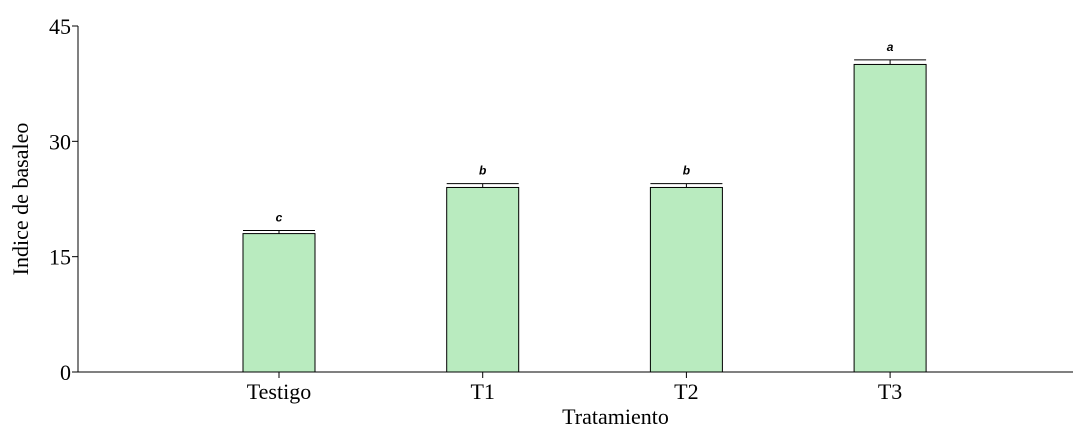 The image size is (1083, 430). What do you see at coordinates (482, 391) in the screenshot?
I see `x-tick-label: T1` at bounding box center [482, 391].